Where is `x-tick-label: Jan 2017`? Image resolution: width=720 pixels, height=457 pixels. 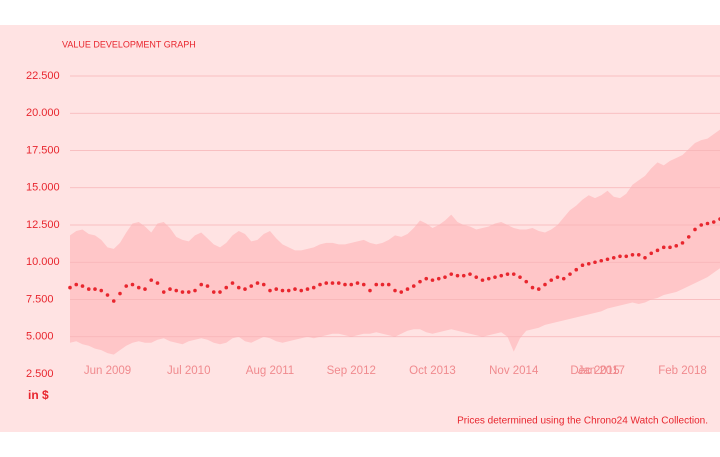
x-tick-label: Jan 2017 is located at coordinates (601, 371).